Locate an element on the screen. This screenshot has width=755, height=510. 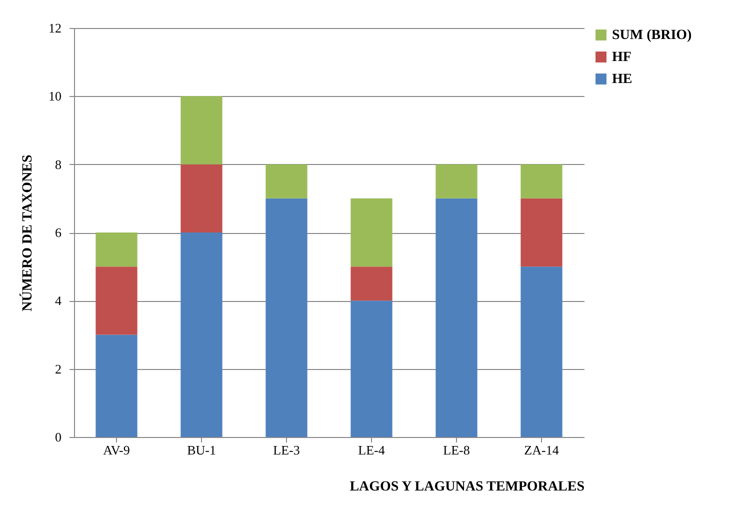
y-tick-label: 4 is located at coordinates (58, 300).